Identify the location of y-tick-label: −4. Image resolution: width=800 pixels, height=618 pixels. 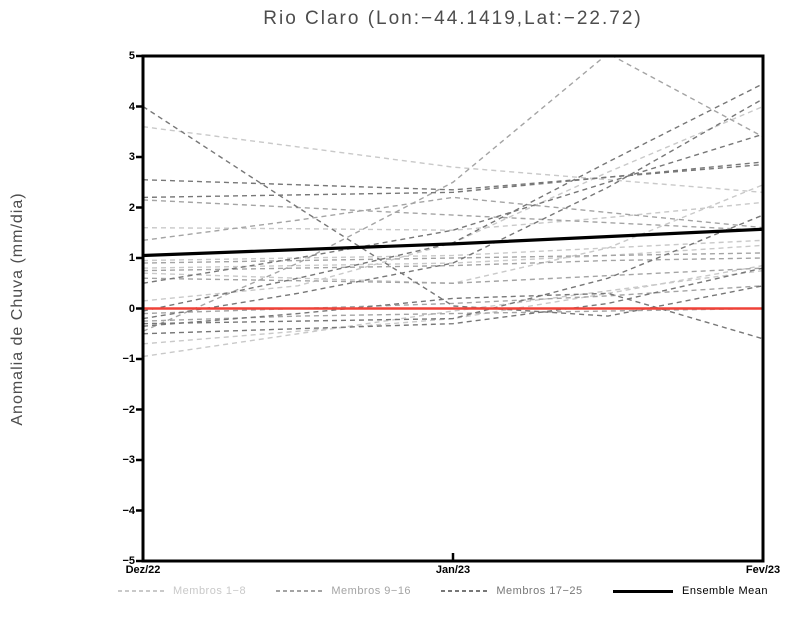
(128, 510).